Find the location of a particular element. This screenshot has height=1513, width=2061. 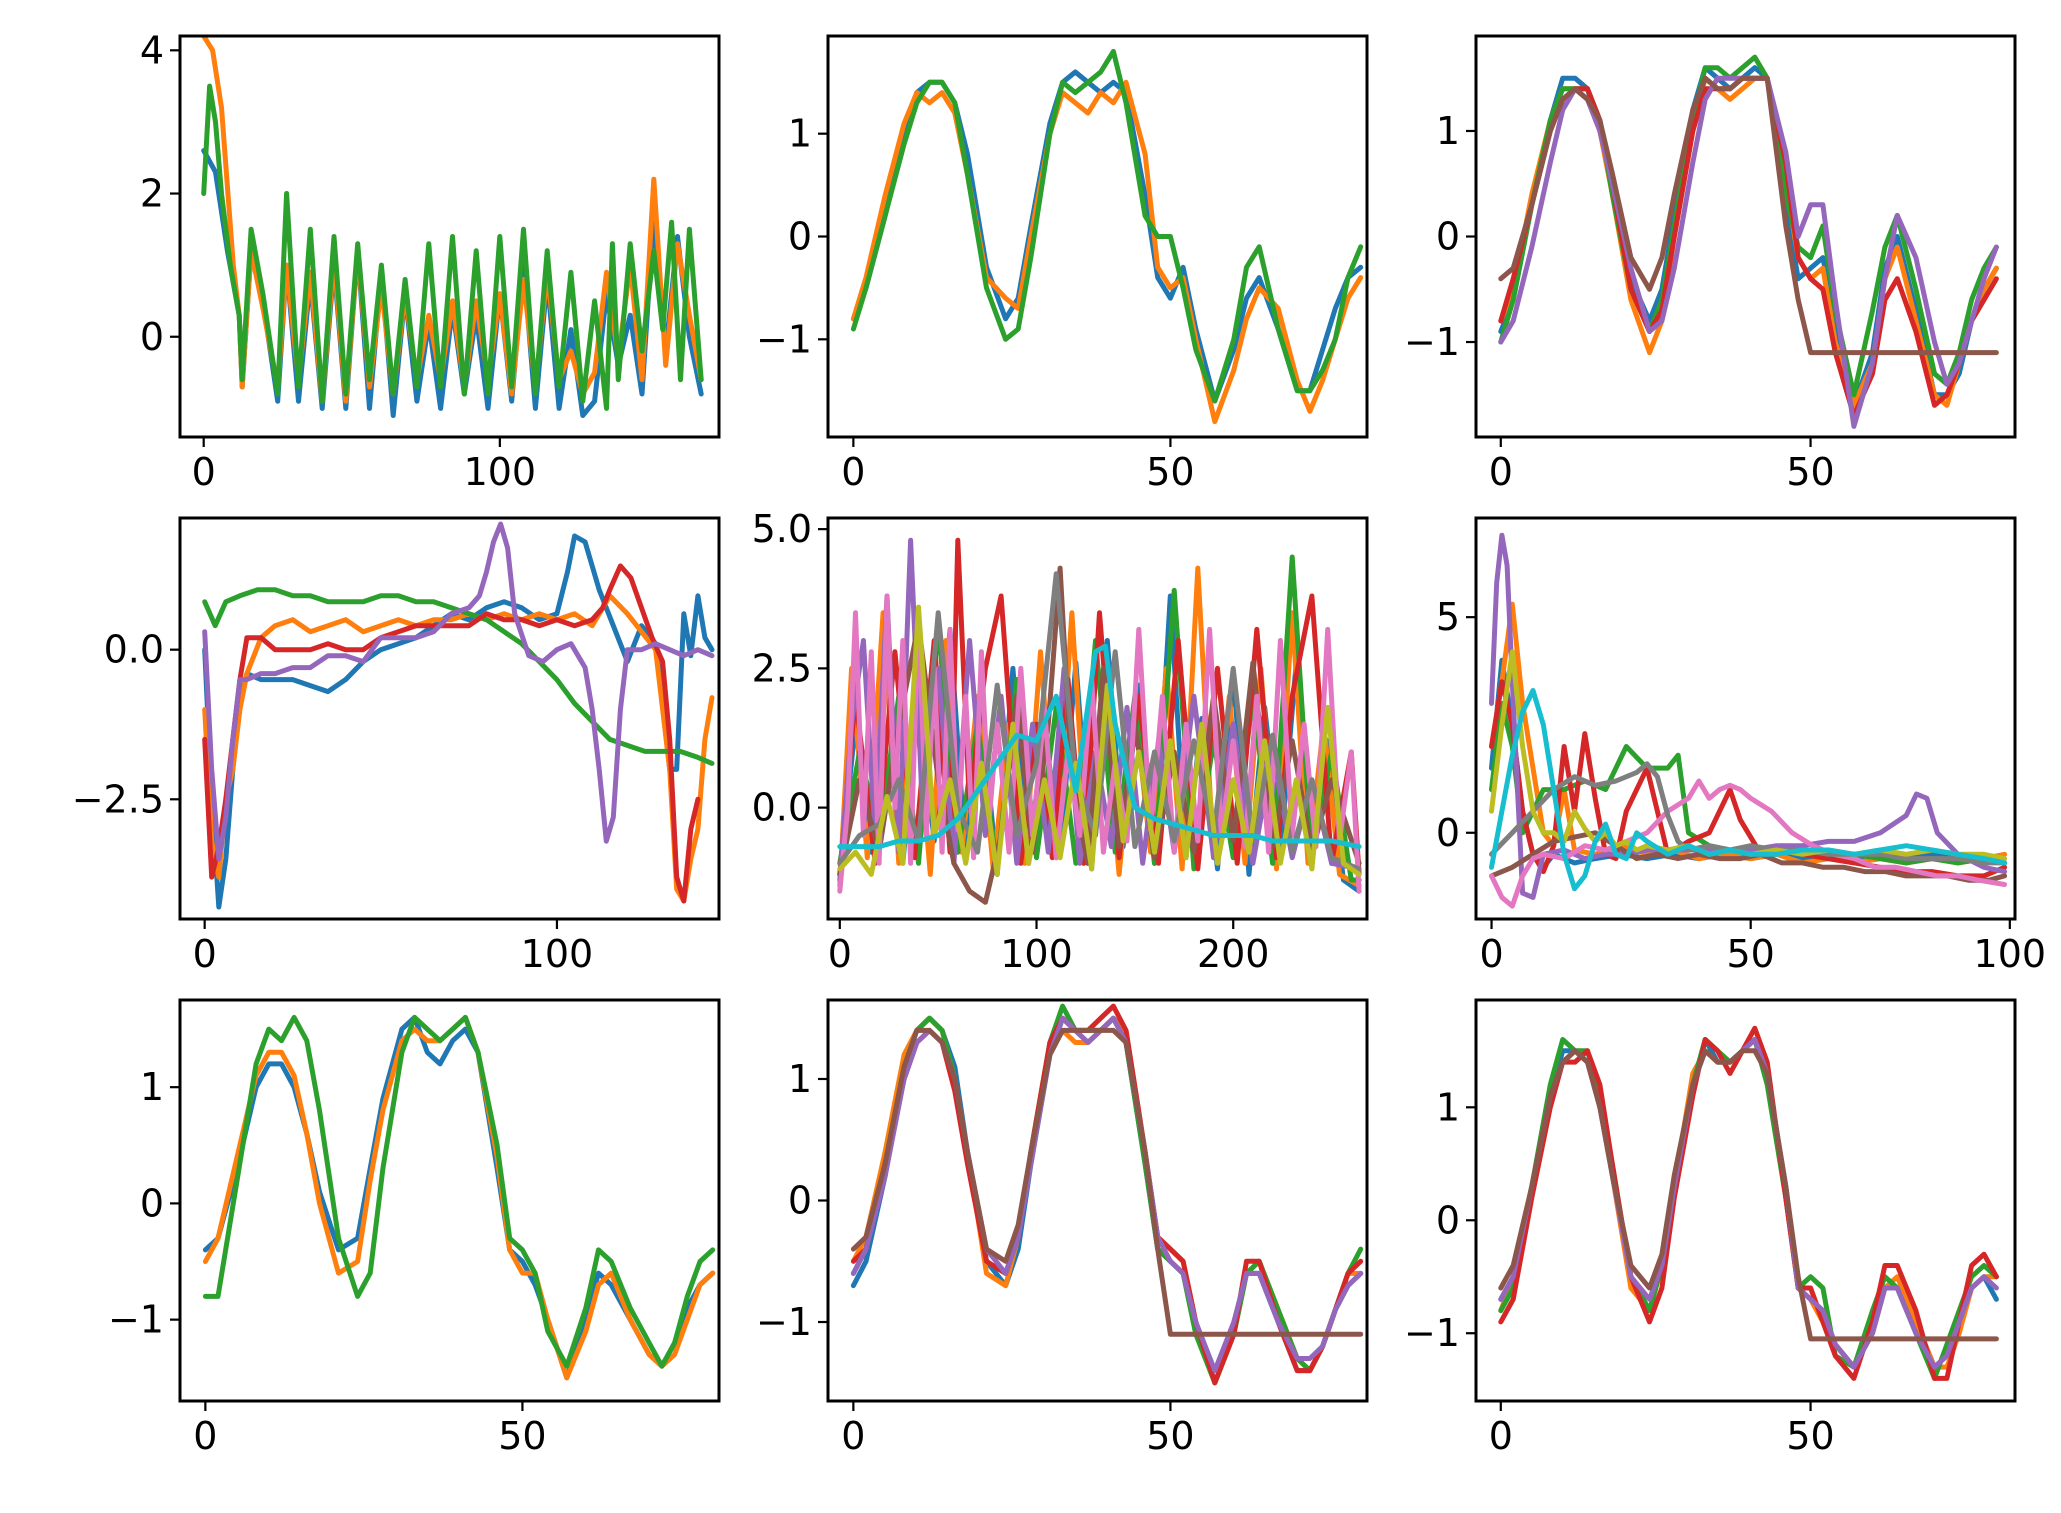

subplot-2: 0 50 −1 0 1 is located at coordinates (1062, 264).